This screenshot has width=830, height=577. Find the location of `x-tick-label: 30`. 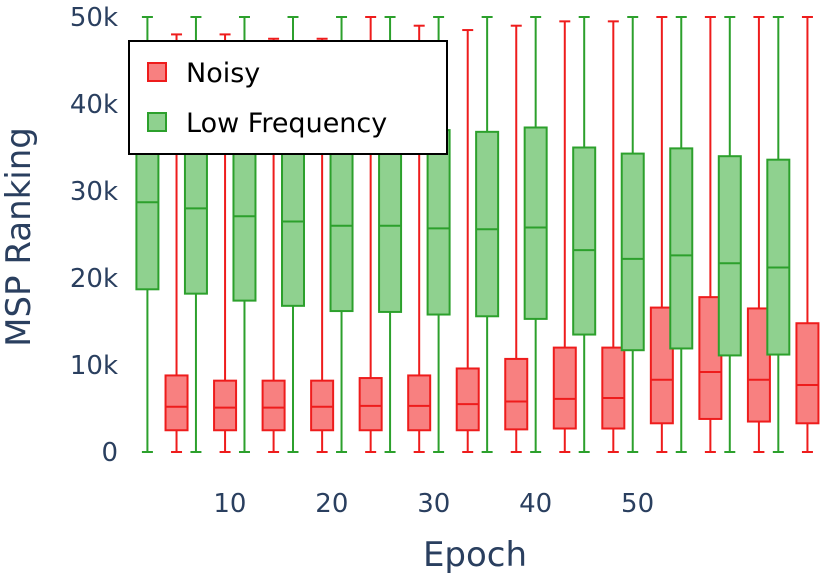

x-tick-label: 30 is located at coordinates (433, 504).